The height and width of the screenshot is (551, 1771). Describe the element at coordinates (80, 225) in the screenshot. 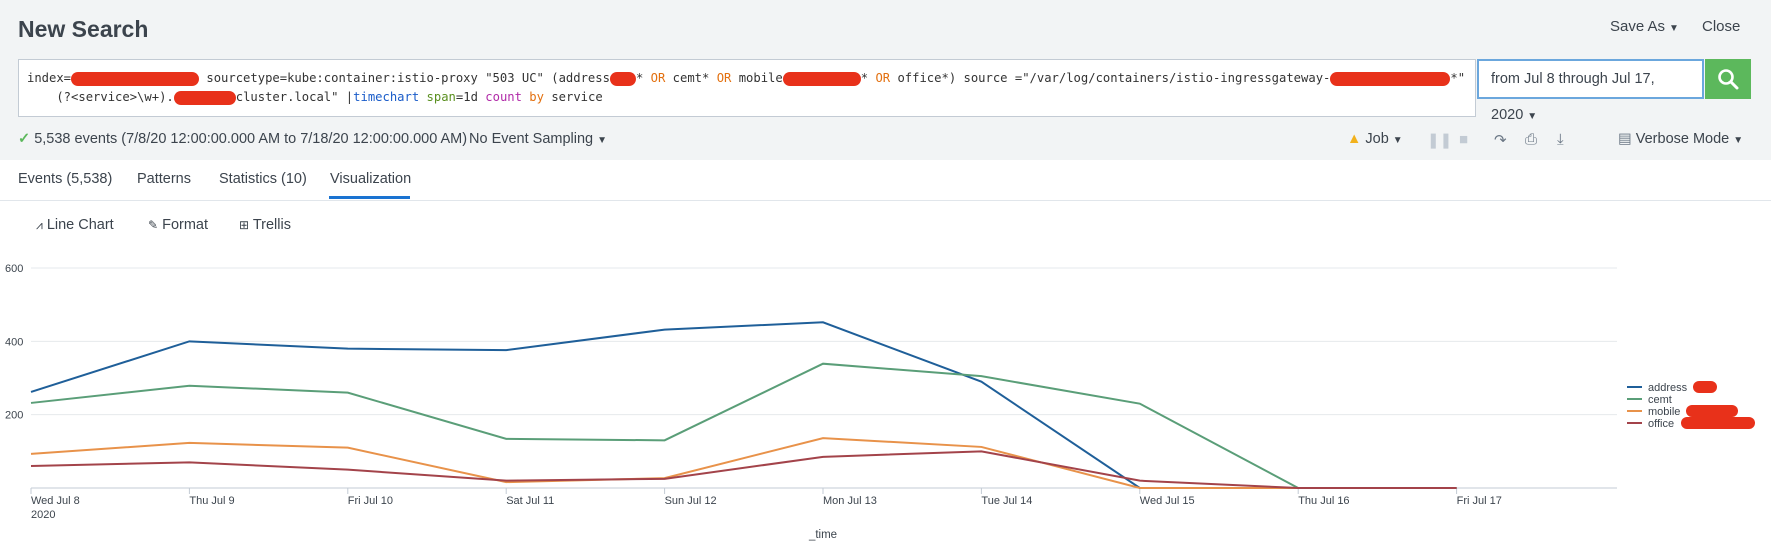

I see `line-chart-label: Line Chart` at that location.